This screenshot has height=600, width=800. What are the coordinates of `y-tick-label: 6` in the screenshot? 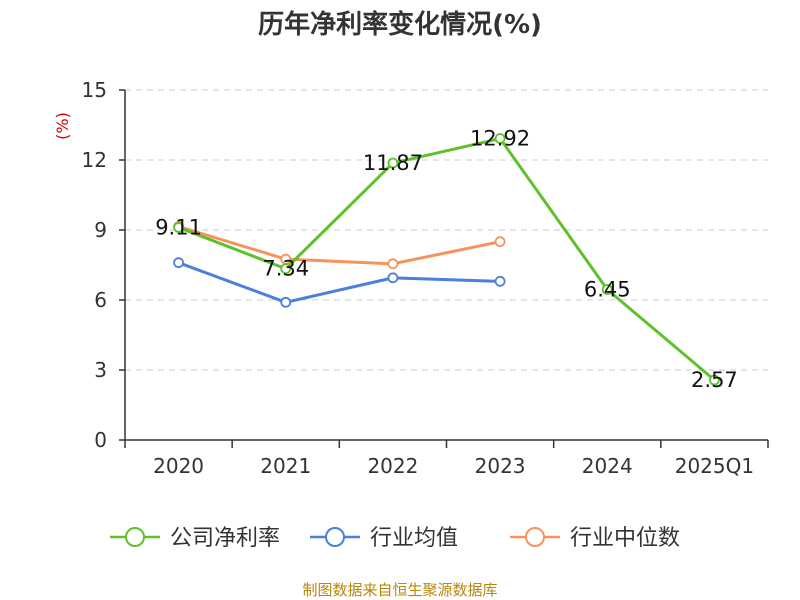 It's located at (100, 300).